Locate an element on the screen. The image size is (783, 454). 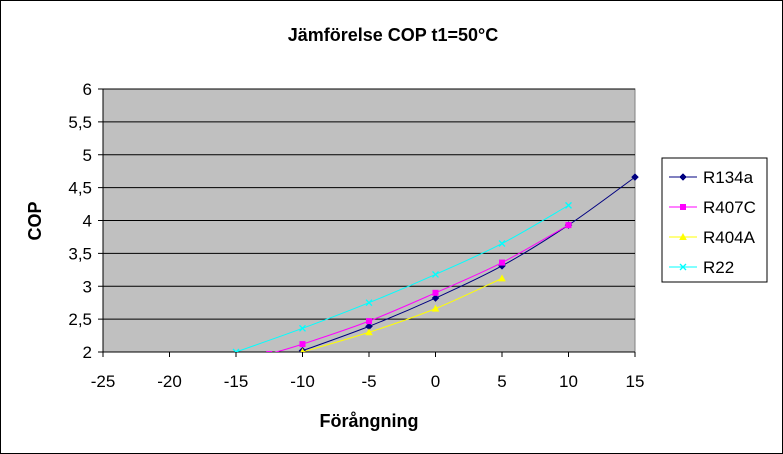
legend-marker-stroke is located at coordinates (683, 267).